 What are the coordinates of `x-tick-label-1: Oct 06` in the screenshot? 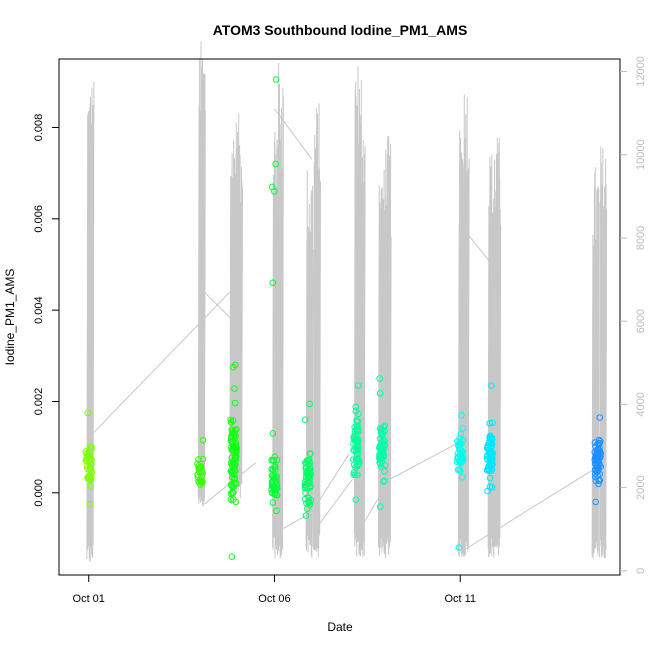 It's located at (274, 599).